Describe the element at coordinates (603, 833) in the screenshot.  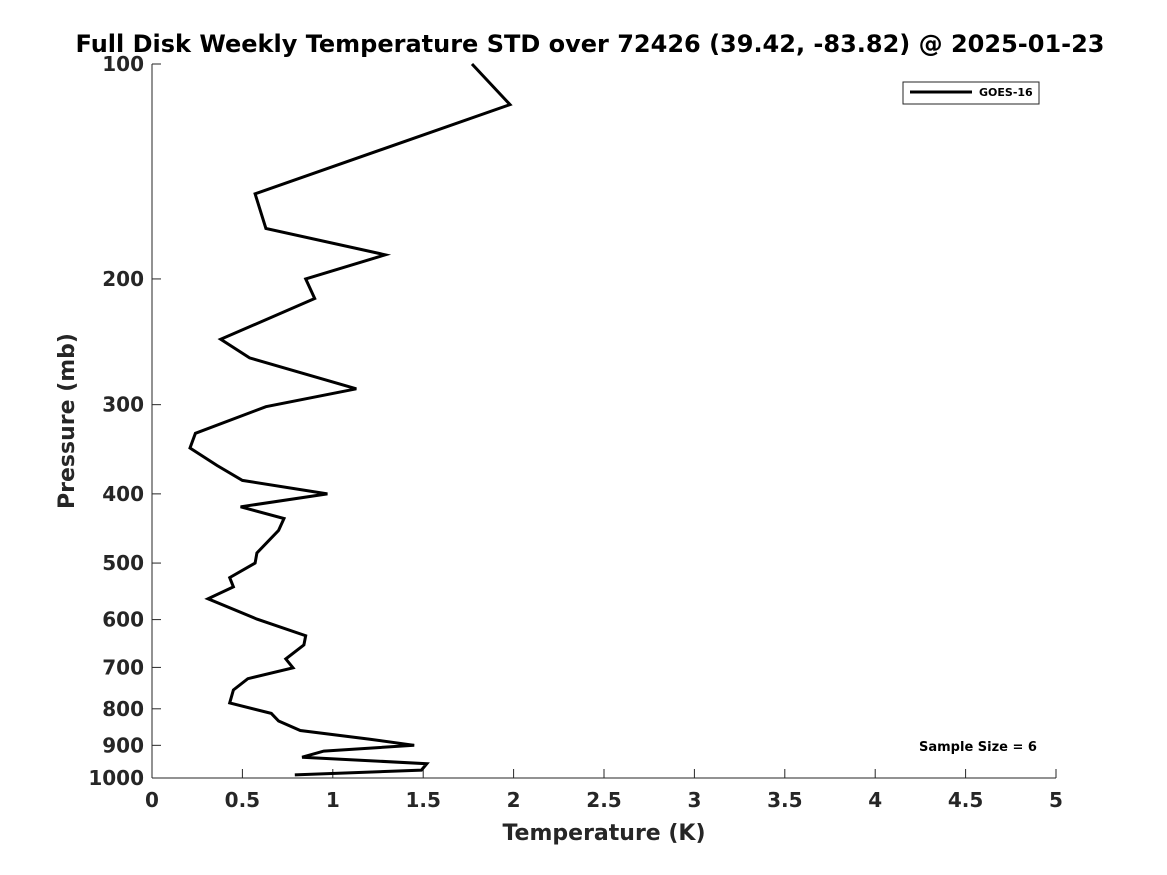
I see `x-axis-label: Temperature (K)` at that location.